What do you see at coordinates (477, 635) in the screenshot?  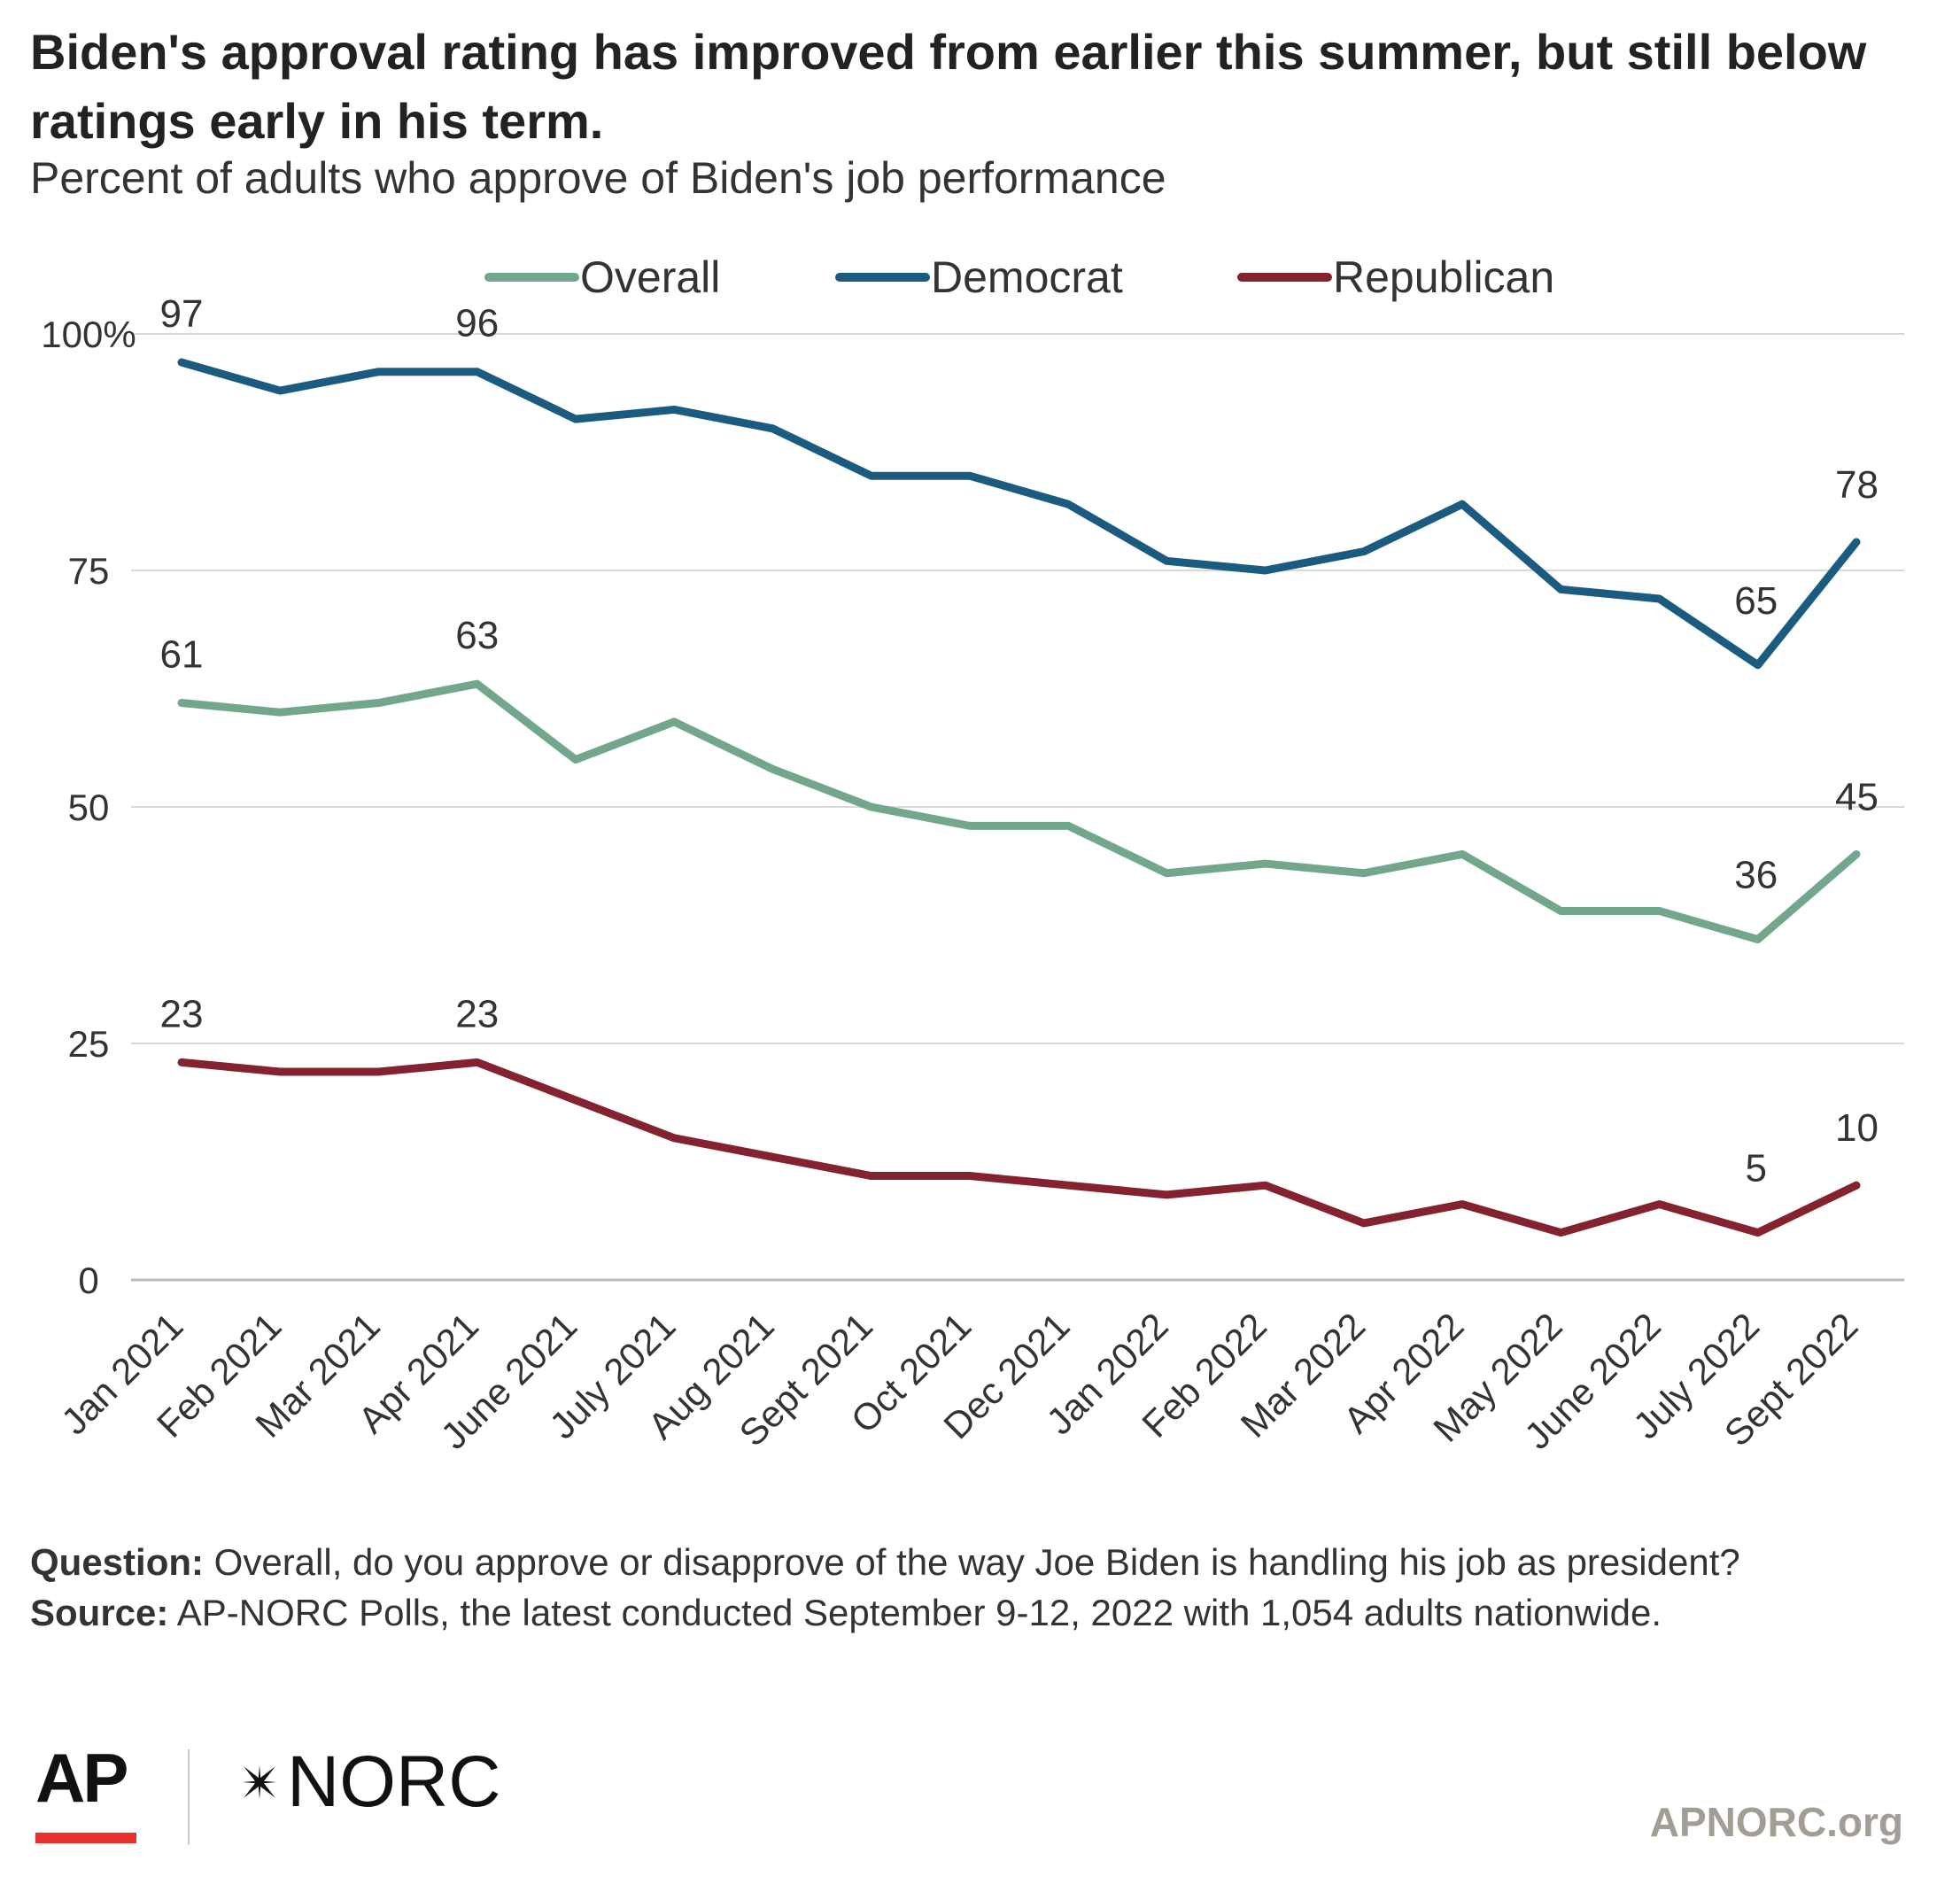 I see `data-label-overall: 63` at bounding box center [477, 635].